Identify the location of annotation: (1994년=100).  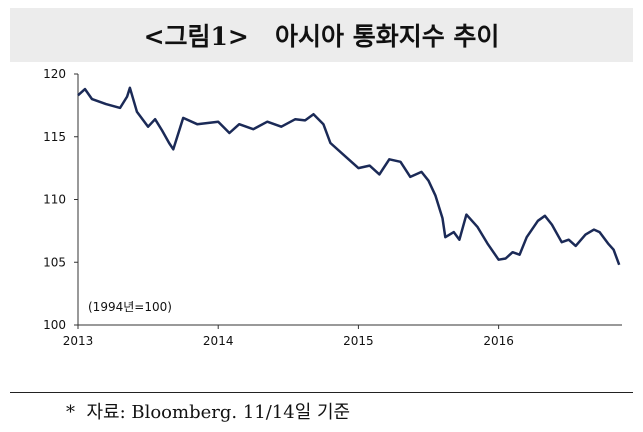
(130, 307).